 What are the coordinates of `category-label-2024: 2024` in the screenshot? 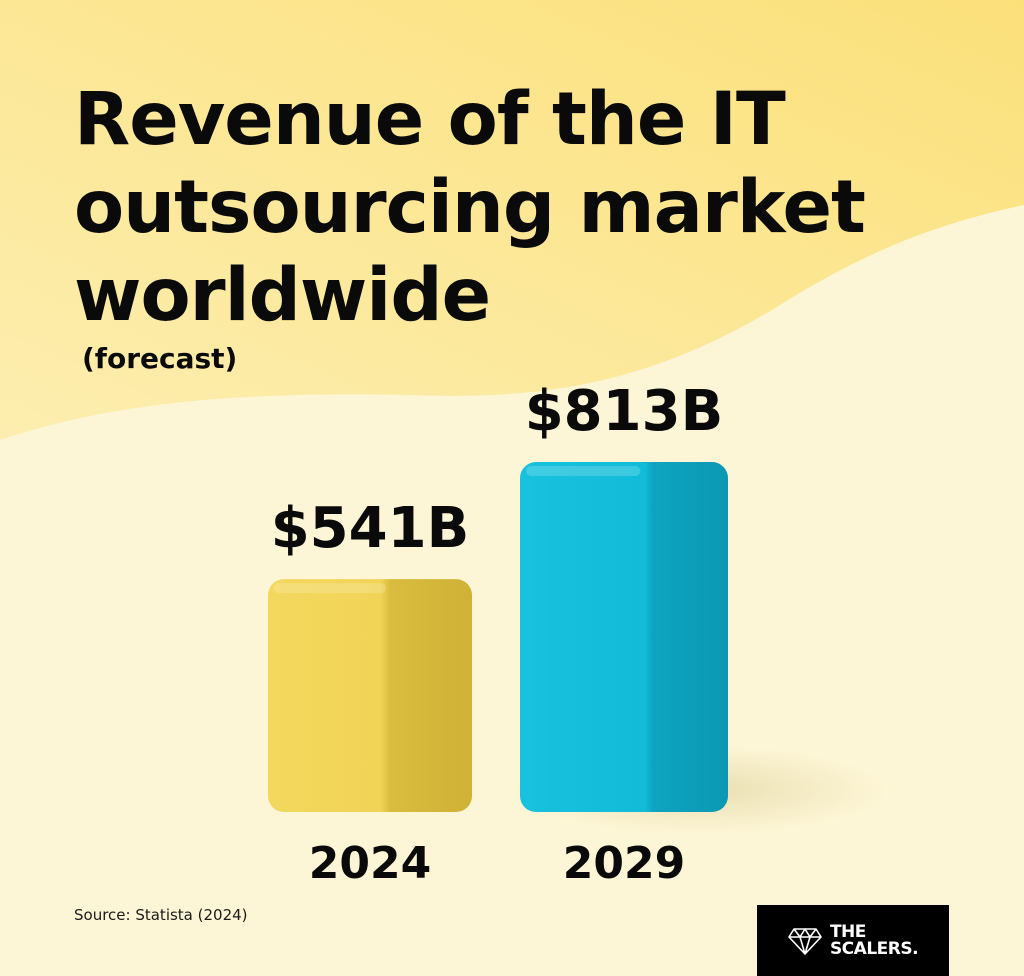 It's located at (370, 863).